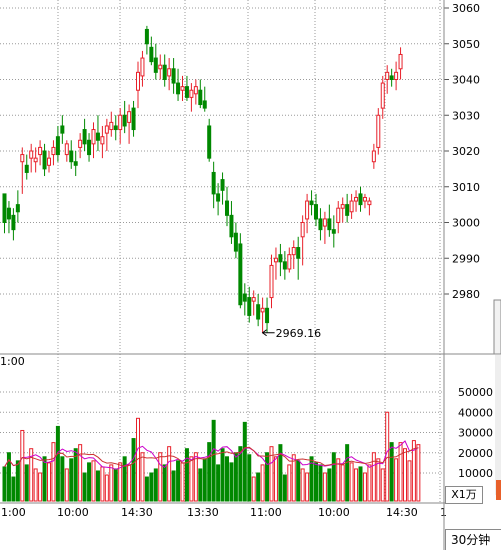 The image size is (501, 551). What do you see at coordinates (473, 539) in the screenshot?
I see `timeframe-button: 30分钟` at bounding box center [473, 539].